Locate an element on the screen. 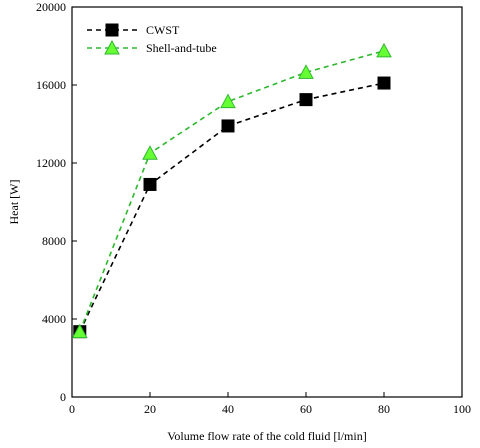 This screenshot has height=448, width=480. legend-label: CWST is located at coordinates (163, 30).